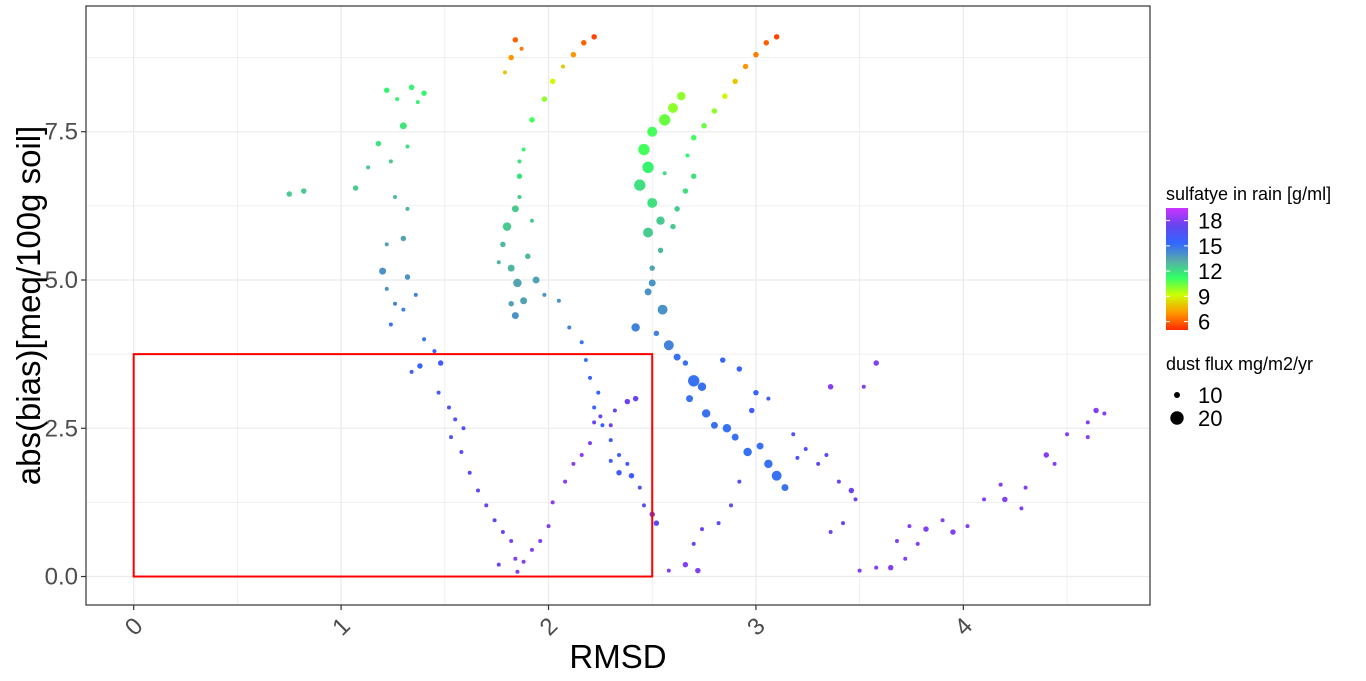  Describe the element at coordinates (61, 132) in the screenshot. I see `y-tick-label: 7.5` at that location.